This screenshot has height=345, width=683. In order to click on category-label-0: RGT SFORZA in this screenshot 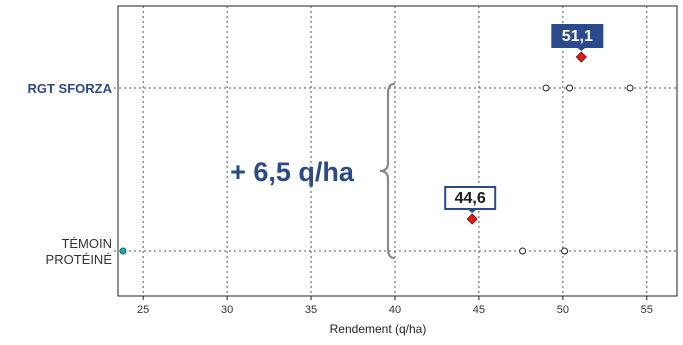, I will do `click(70, 88)`.